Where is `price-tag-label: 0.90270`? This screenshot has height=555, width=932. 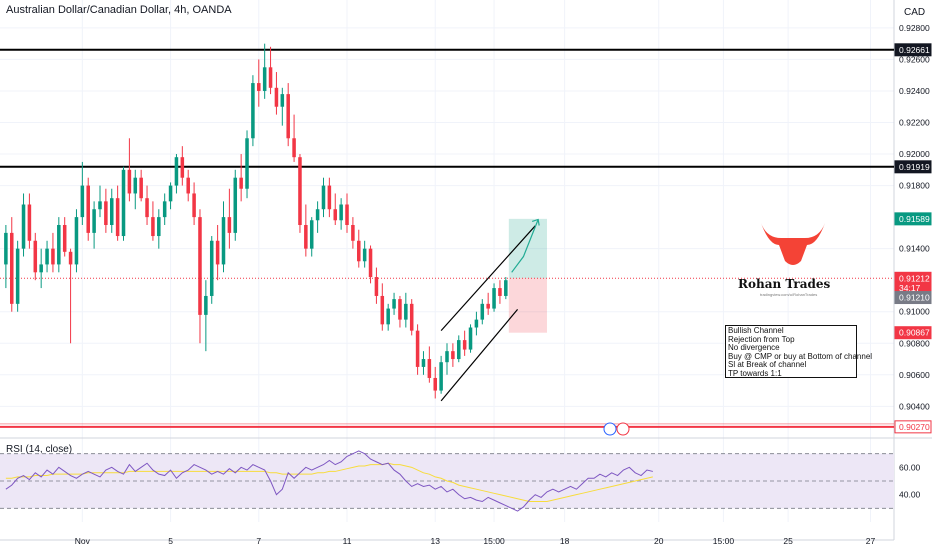 price-tag-label: 0.90270 is located at coordinates (914, 427).